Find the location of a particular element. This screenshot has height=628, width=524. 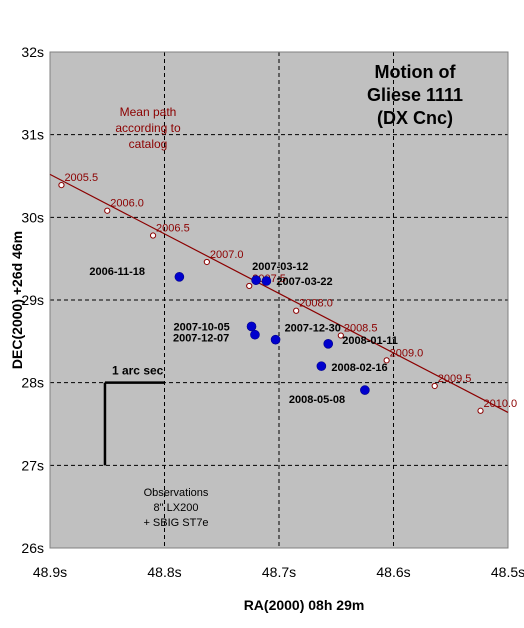

y-axis-title: DEC(2000) +26d 46m is located at coordinates (17, 300).